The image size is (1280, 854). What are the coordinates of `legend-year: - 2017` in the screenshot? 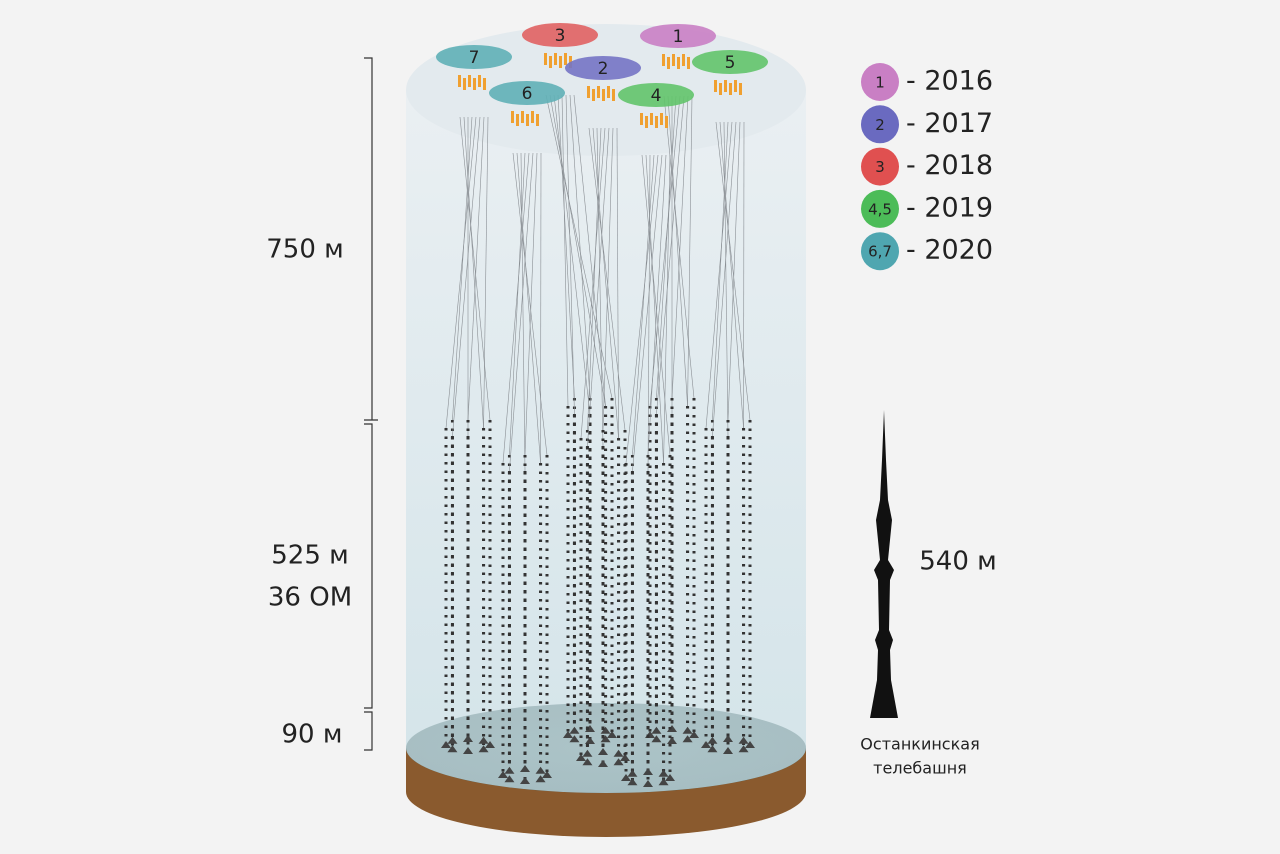 It's located at (949, 123).